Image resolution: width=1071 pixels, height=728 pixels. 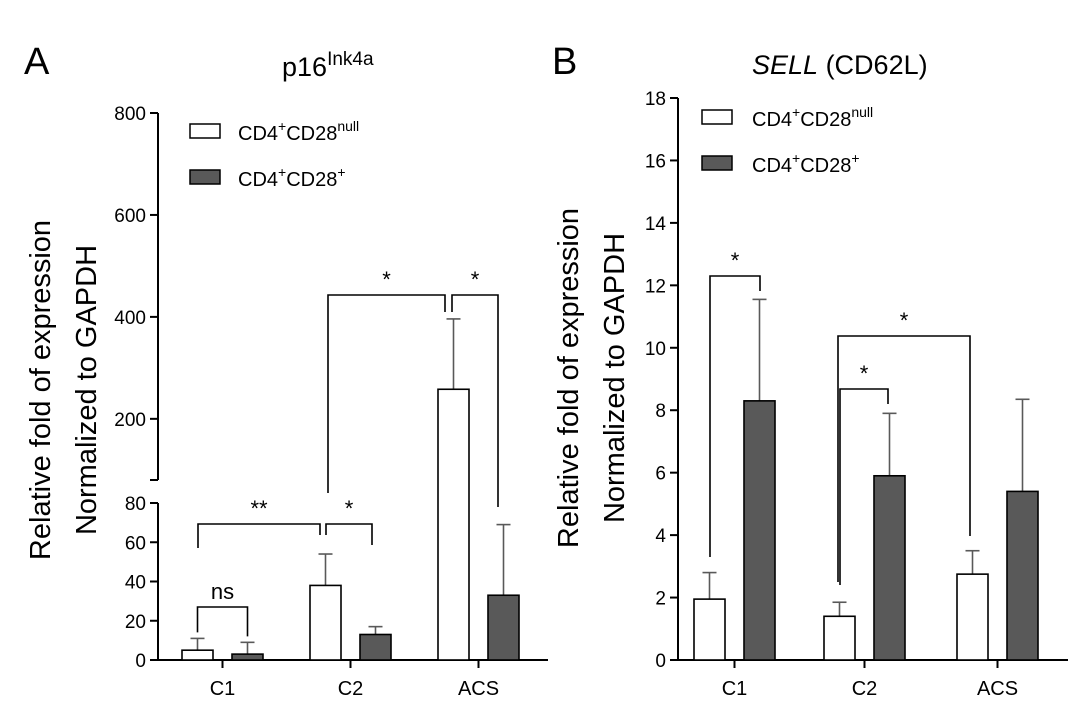 I want to click on panel-b-category-label: ACS, so click(x=997, y=689).